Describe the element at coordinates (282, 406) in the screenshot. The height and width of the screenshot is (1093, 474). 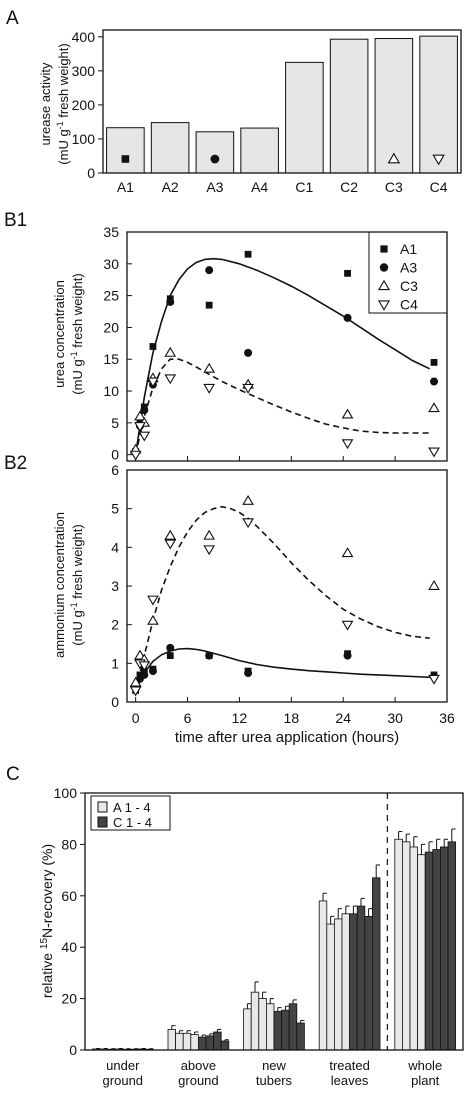
I see `b1-fit-dashed` at that location.